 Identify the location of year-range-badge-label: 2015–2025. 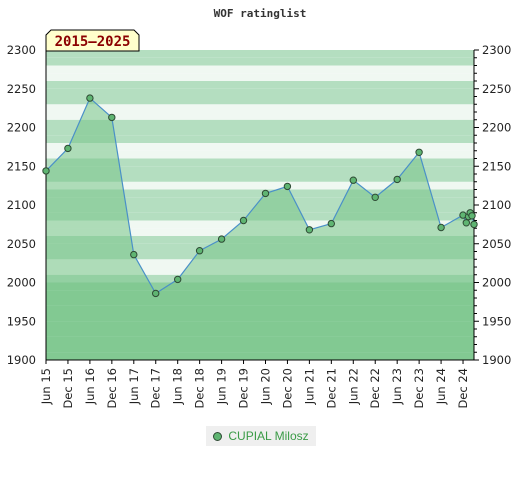
(93, 42).